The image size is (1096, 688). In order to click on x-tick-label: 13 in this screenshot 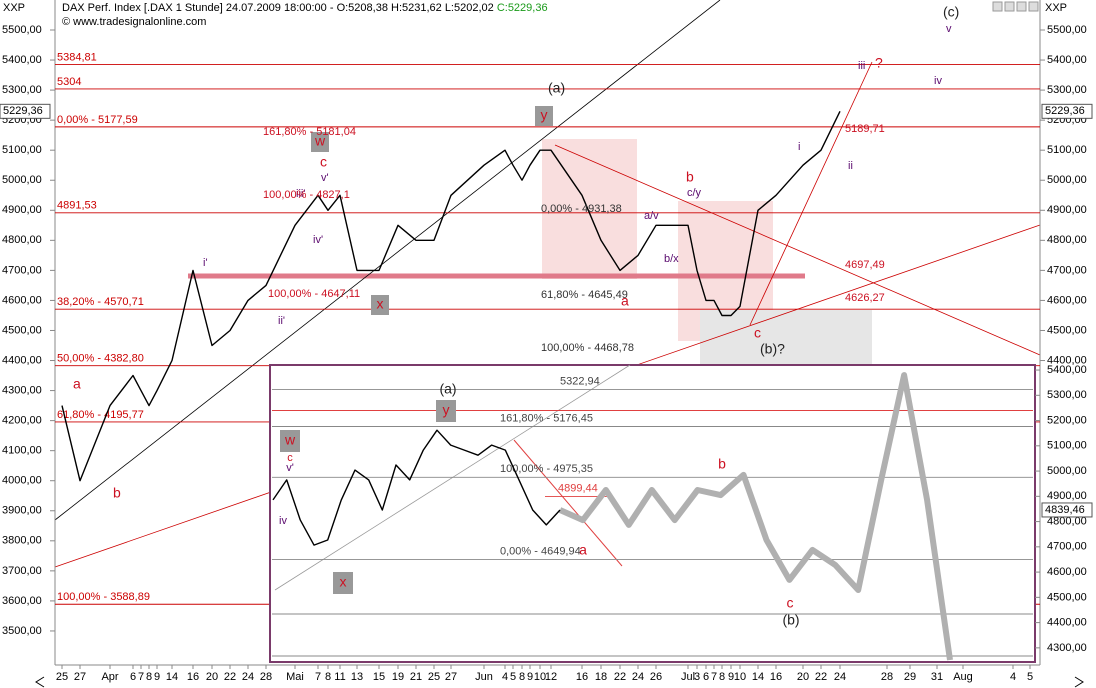, I will do `click(357, 677)`.